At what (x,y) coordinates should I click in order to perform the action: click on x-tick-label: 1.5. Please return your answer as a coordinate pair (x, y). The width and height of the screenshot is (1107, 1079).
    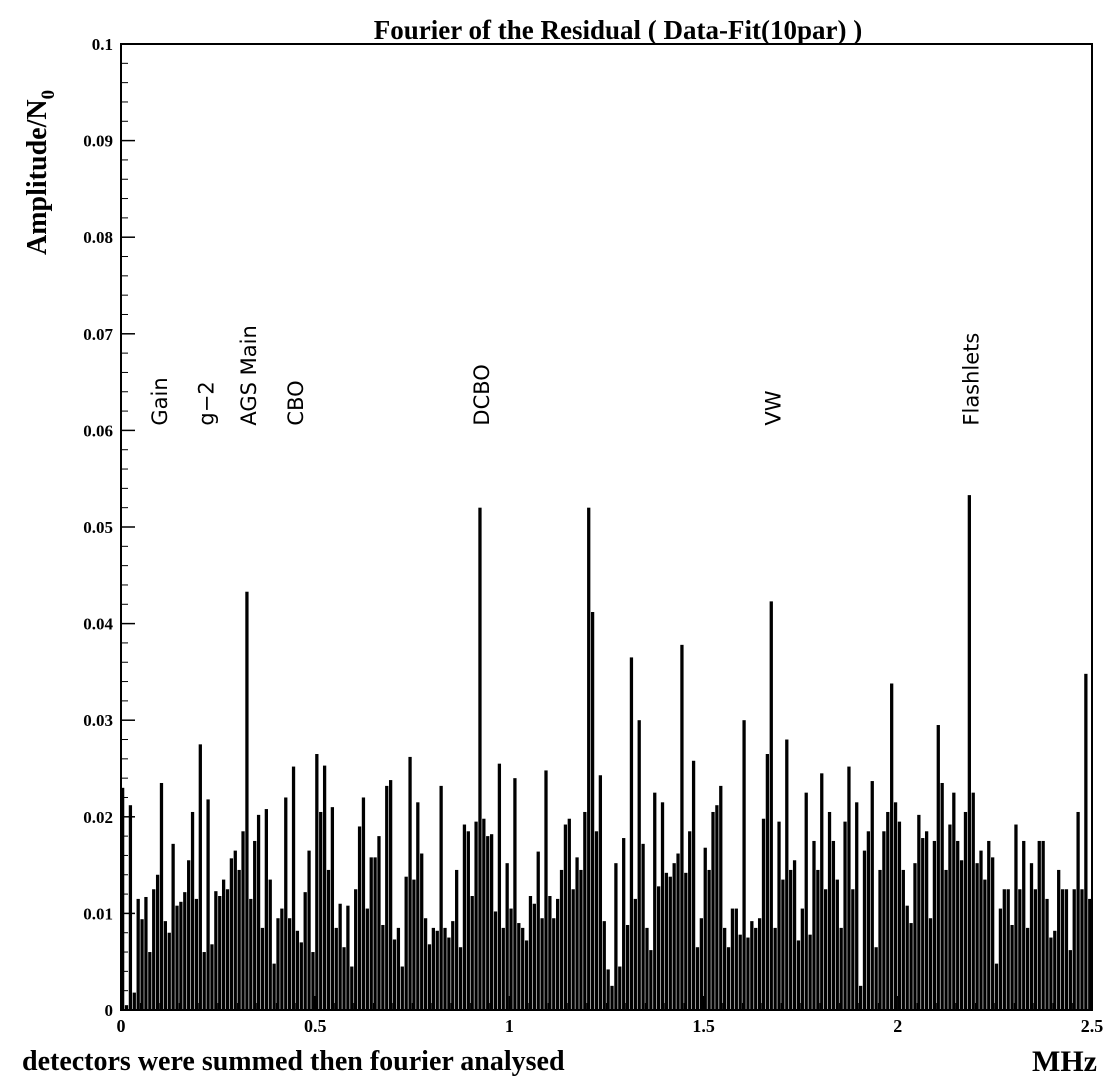
    Looking at the image, I should click on (703, 1026).